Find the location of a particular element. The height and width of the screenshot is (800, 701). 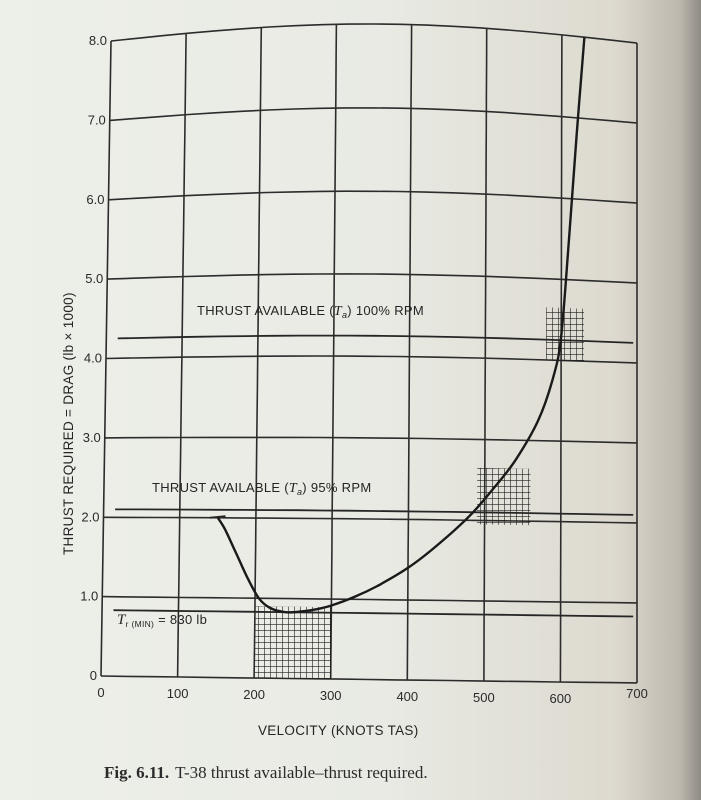

x-axis-ticks: 0 100 200 300 400 500 600 700 is located at coordinates (372, 695).